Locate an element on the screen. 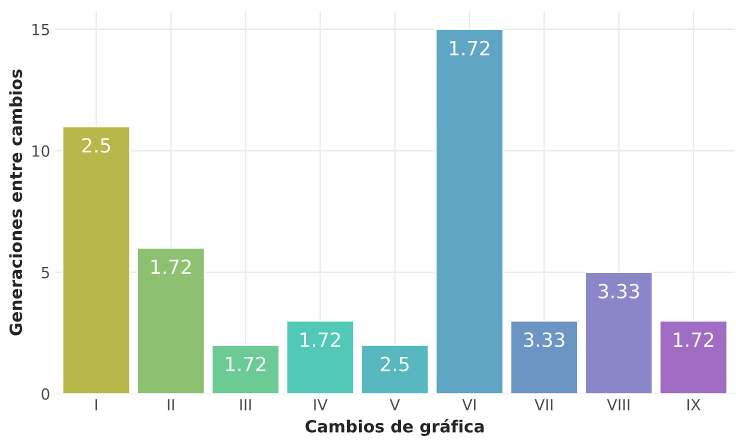 This screenshot has height=445, width=736. x-tick-label: IV is located at coordinates (321, 404).